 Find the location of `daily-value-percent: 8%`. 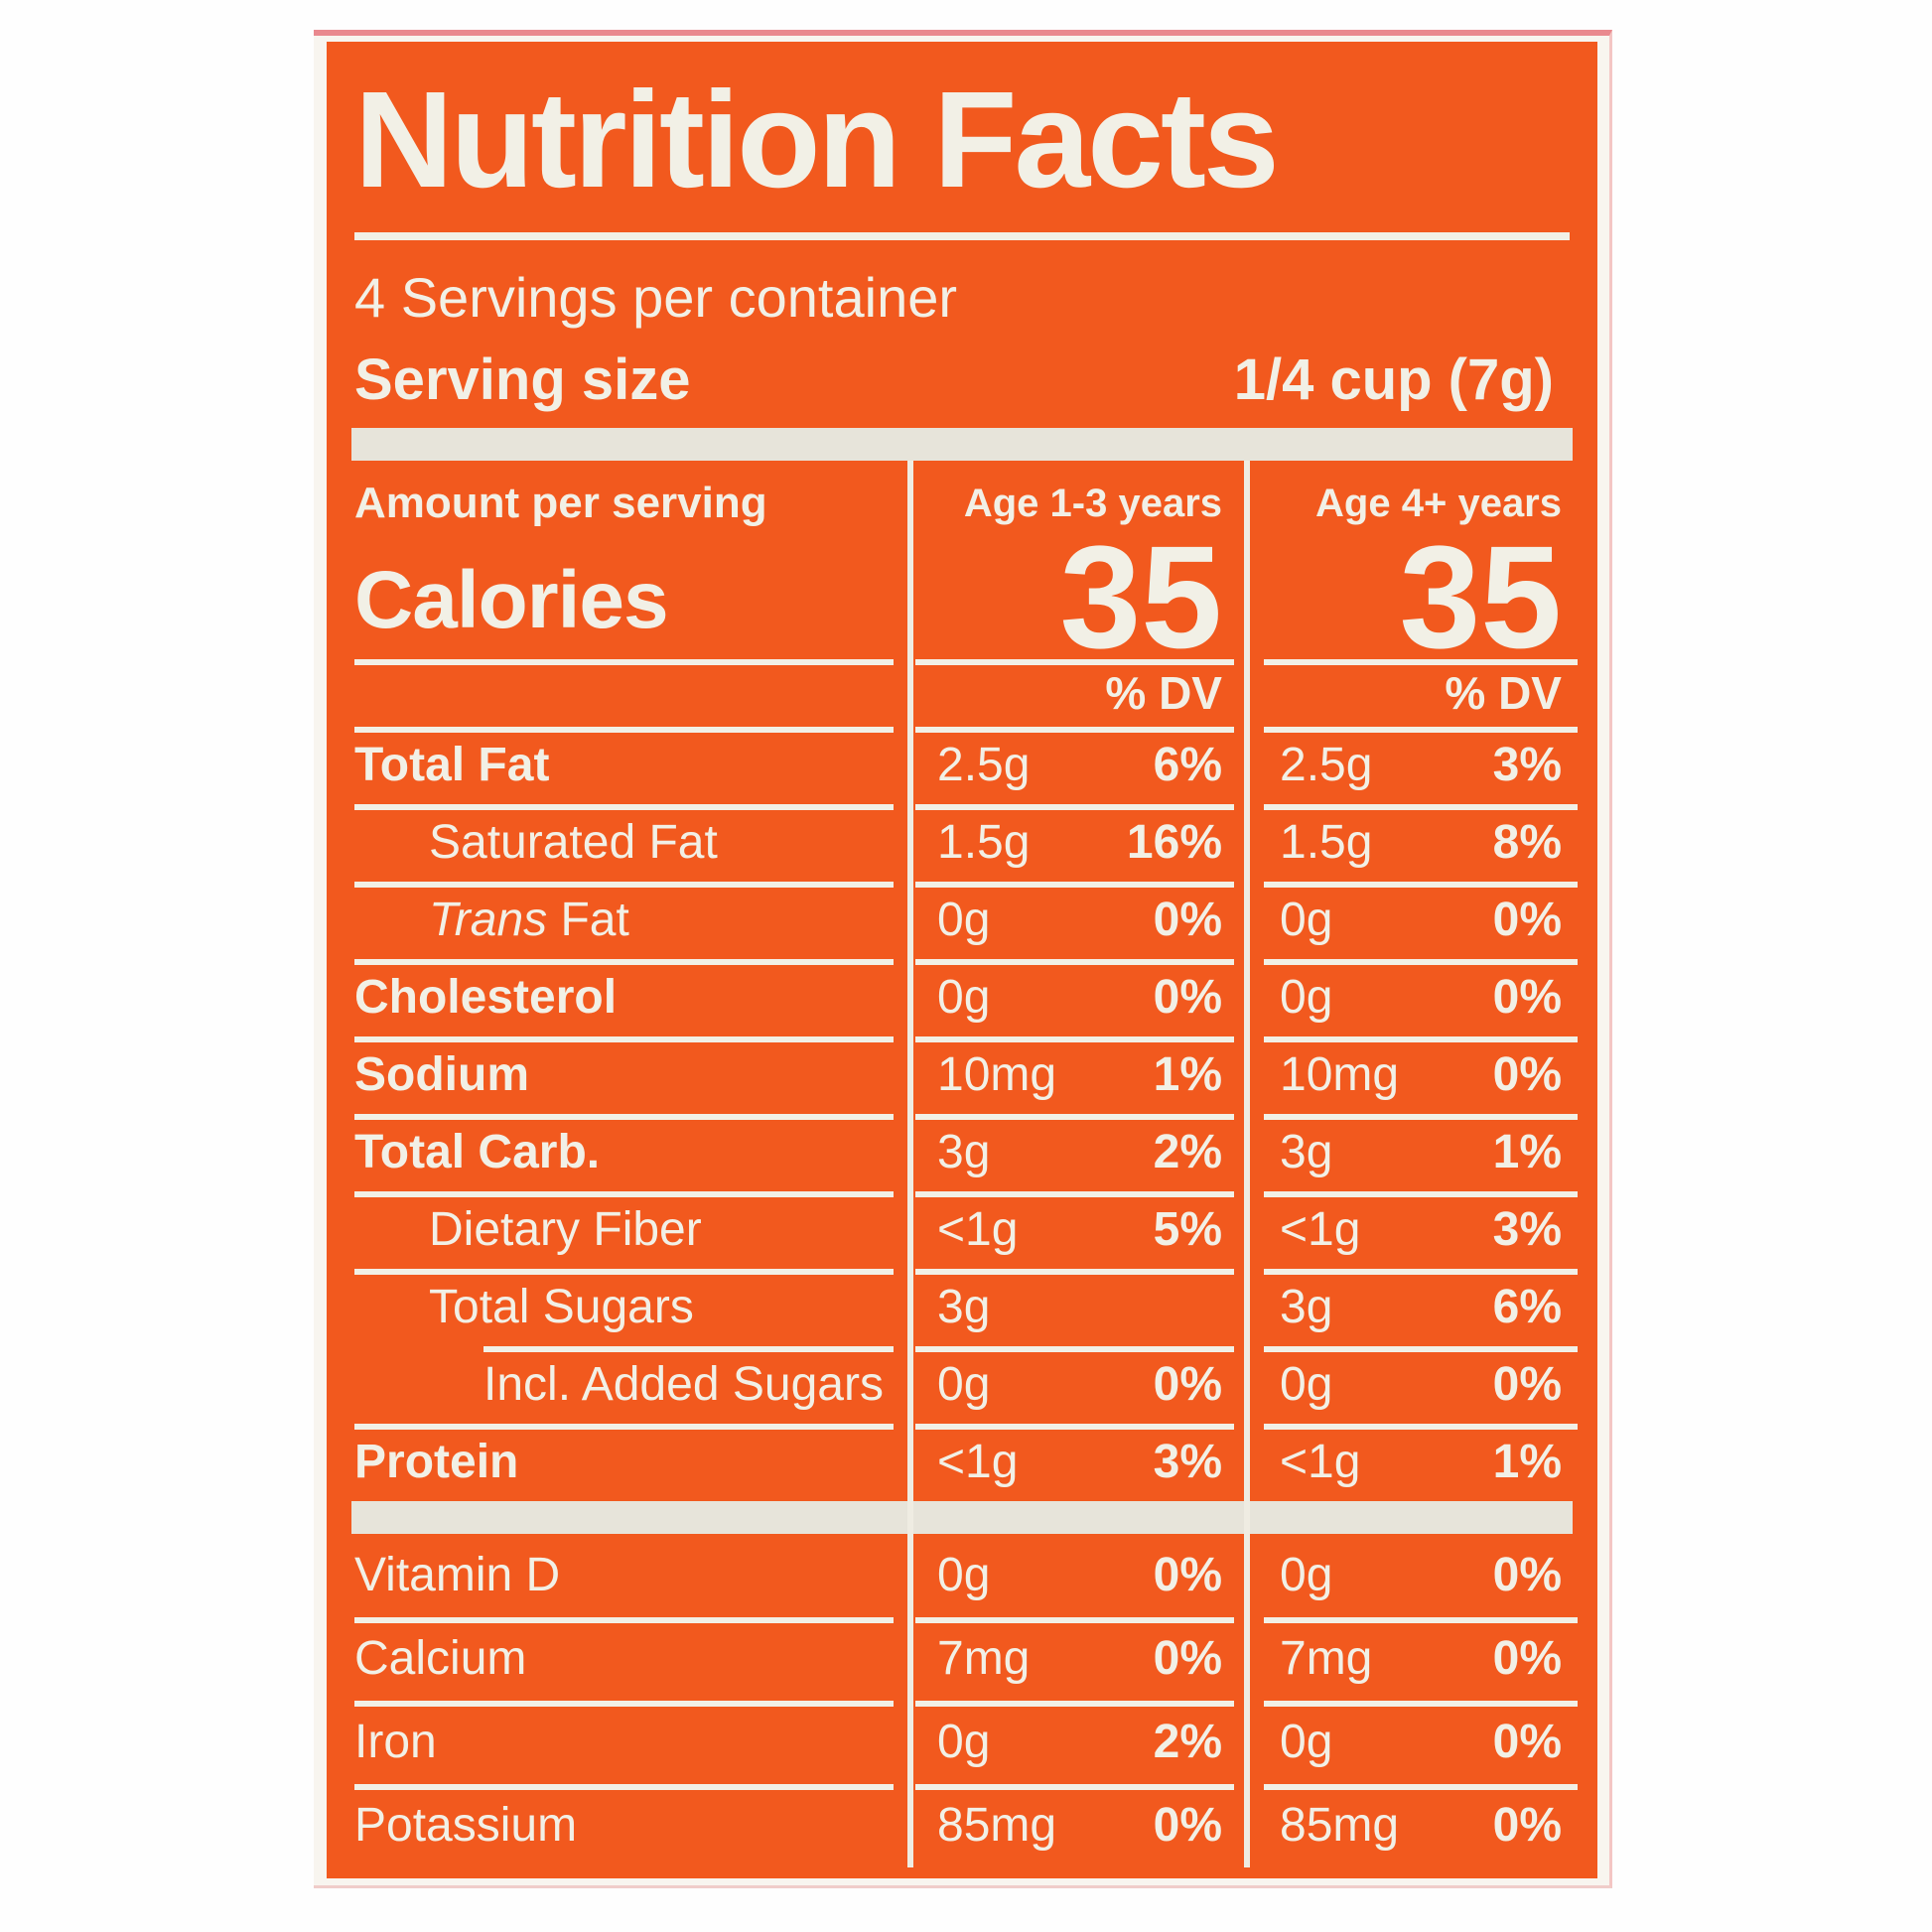

daily-value-percent: 8% is located at coordinates (1527, 843).